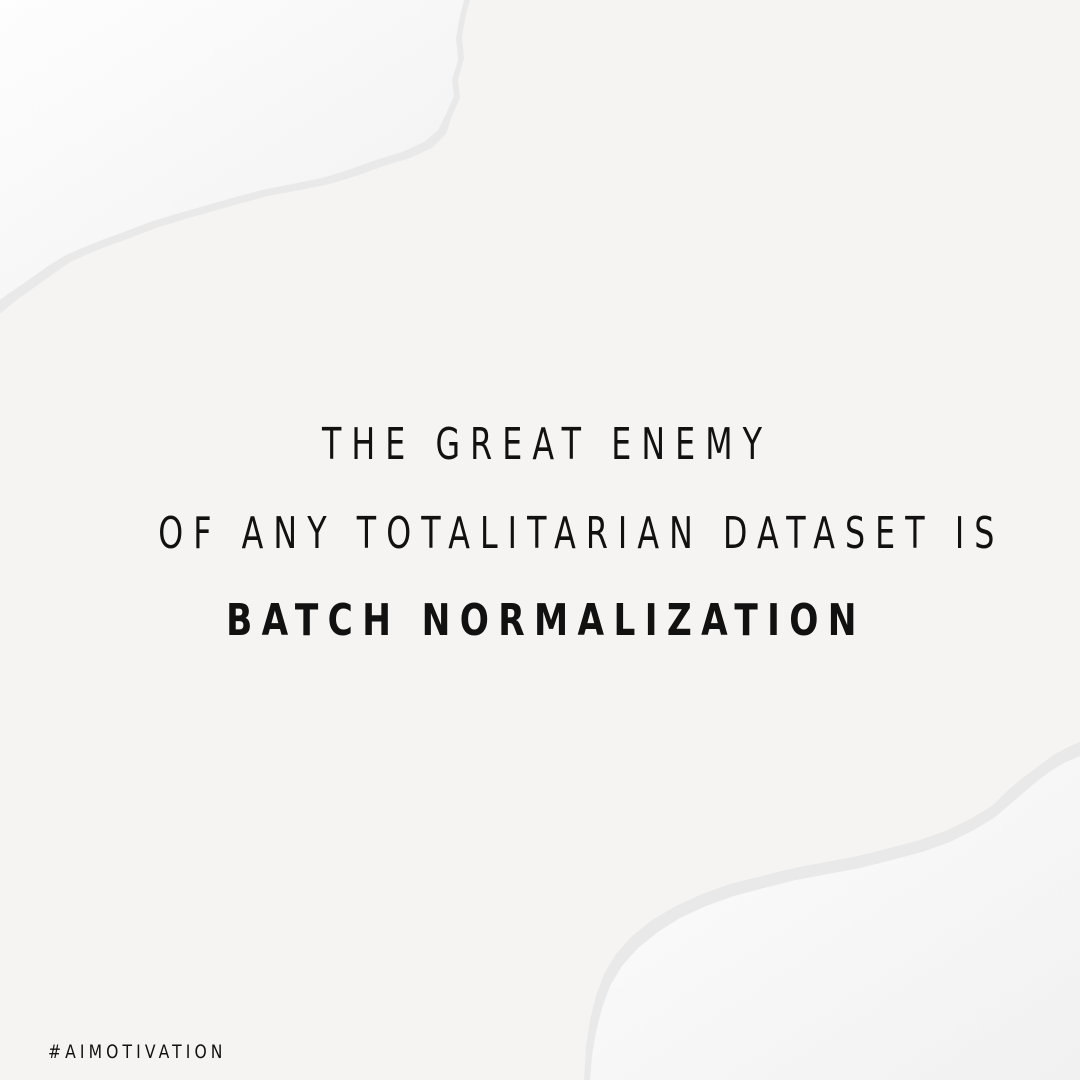  Describe the element at coordinates (546, 620) in the screenshot. I see `quote-line-3-emphasis: BATCH NORMALIZATION` at that location.